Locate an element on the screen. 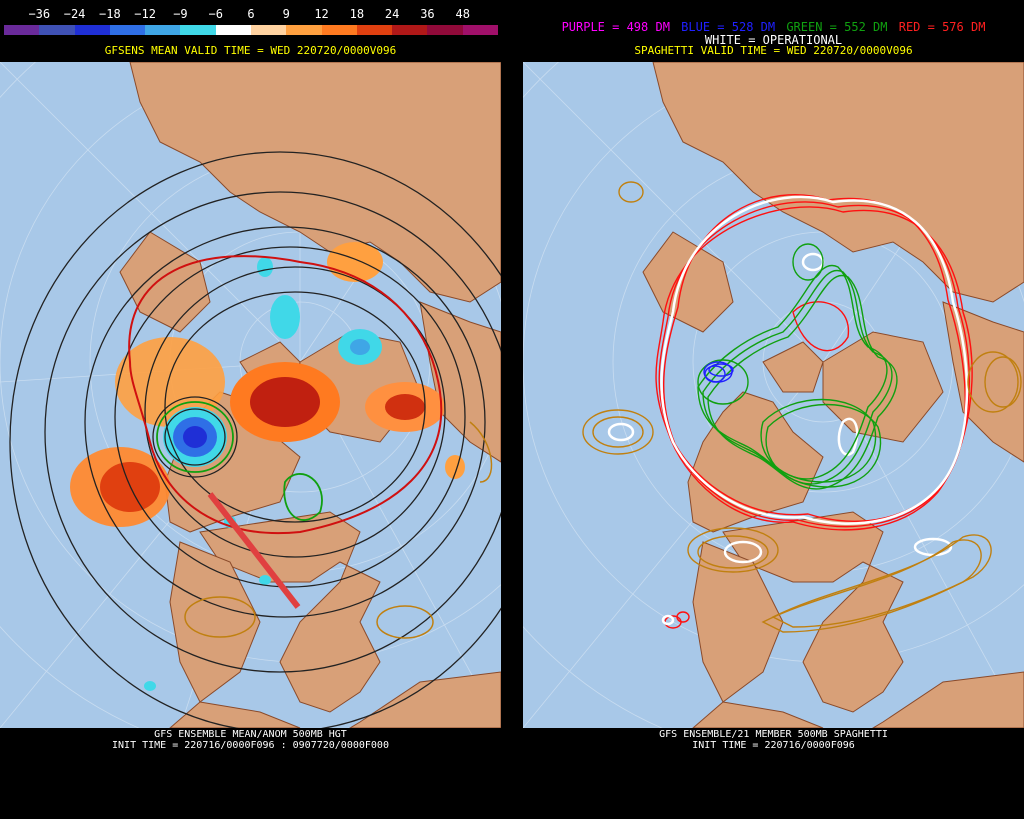 This screenshot has width=1024, height=819. colorbar-label: 9 is located at coordinates (286, 14).